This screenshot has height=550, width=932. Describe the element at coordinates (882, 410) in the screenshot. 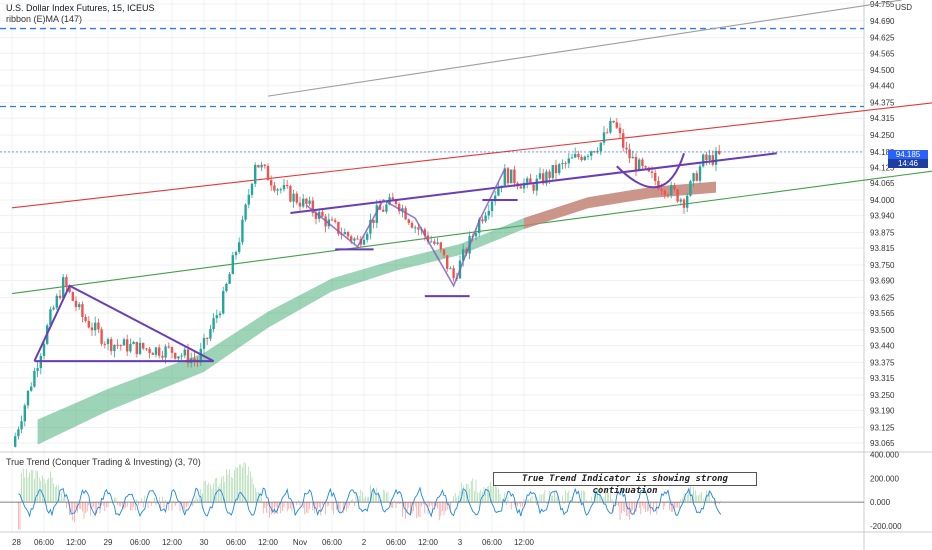

I see `y-tick-label: 93.190` at that location.